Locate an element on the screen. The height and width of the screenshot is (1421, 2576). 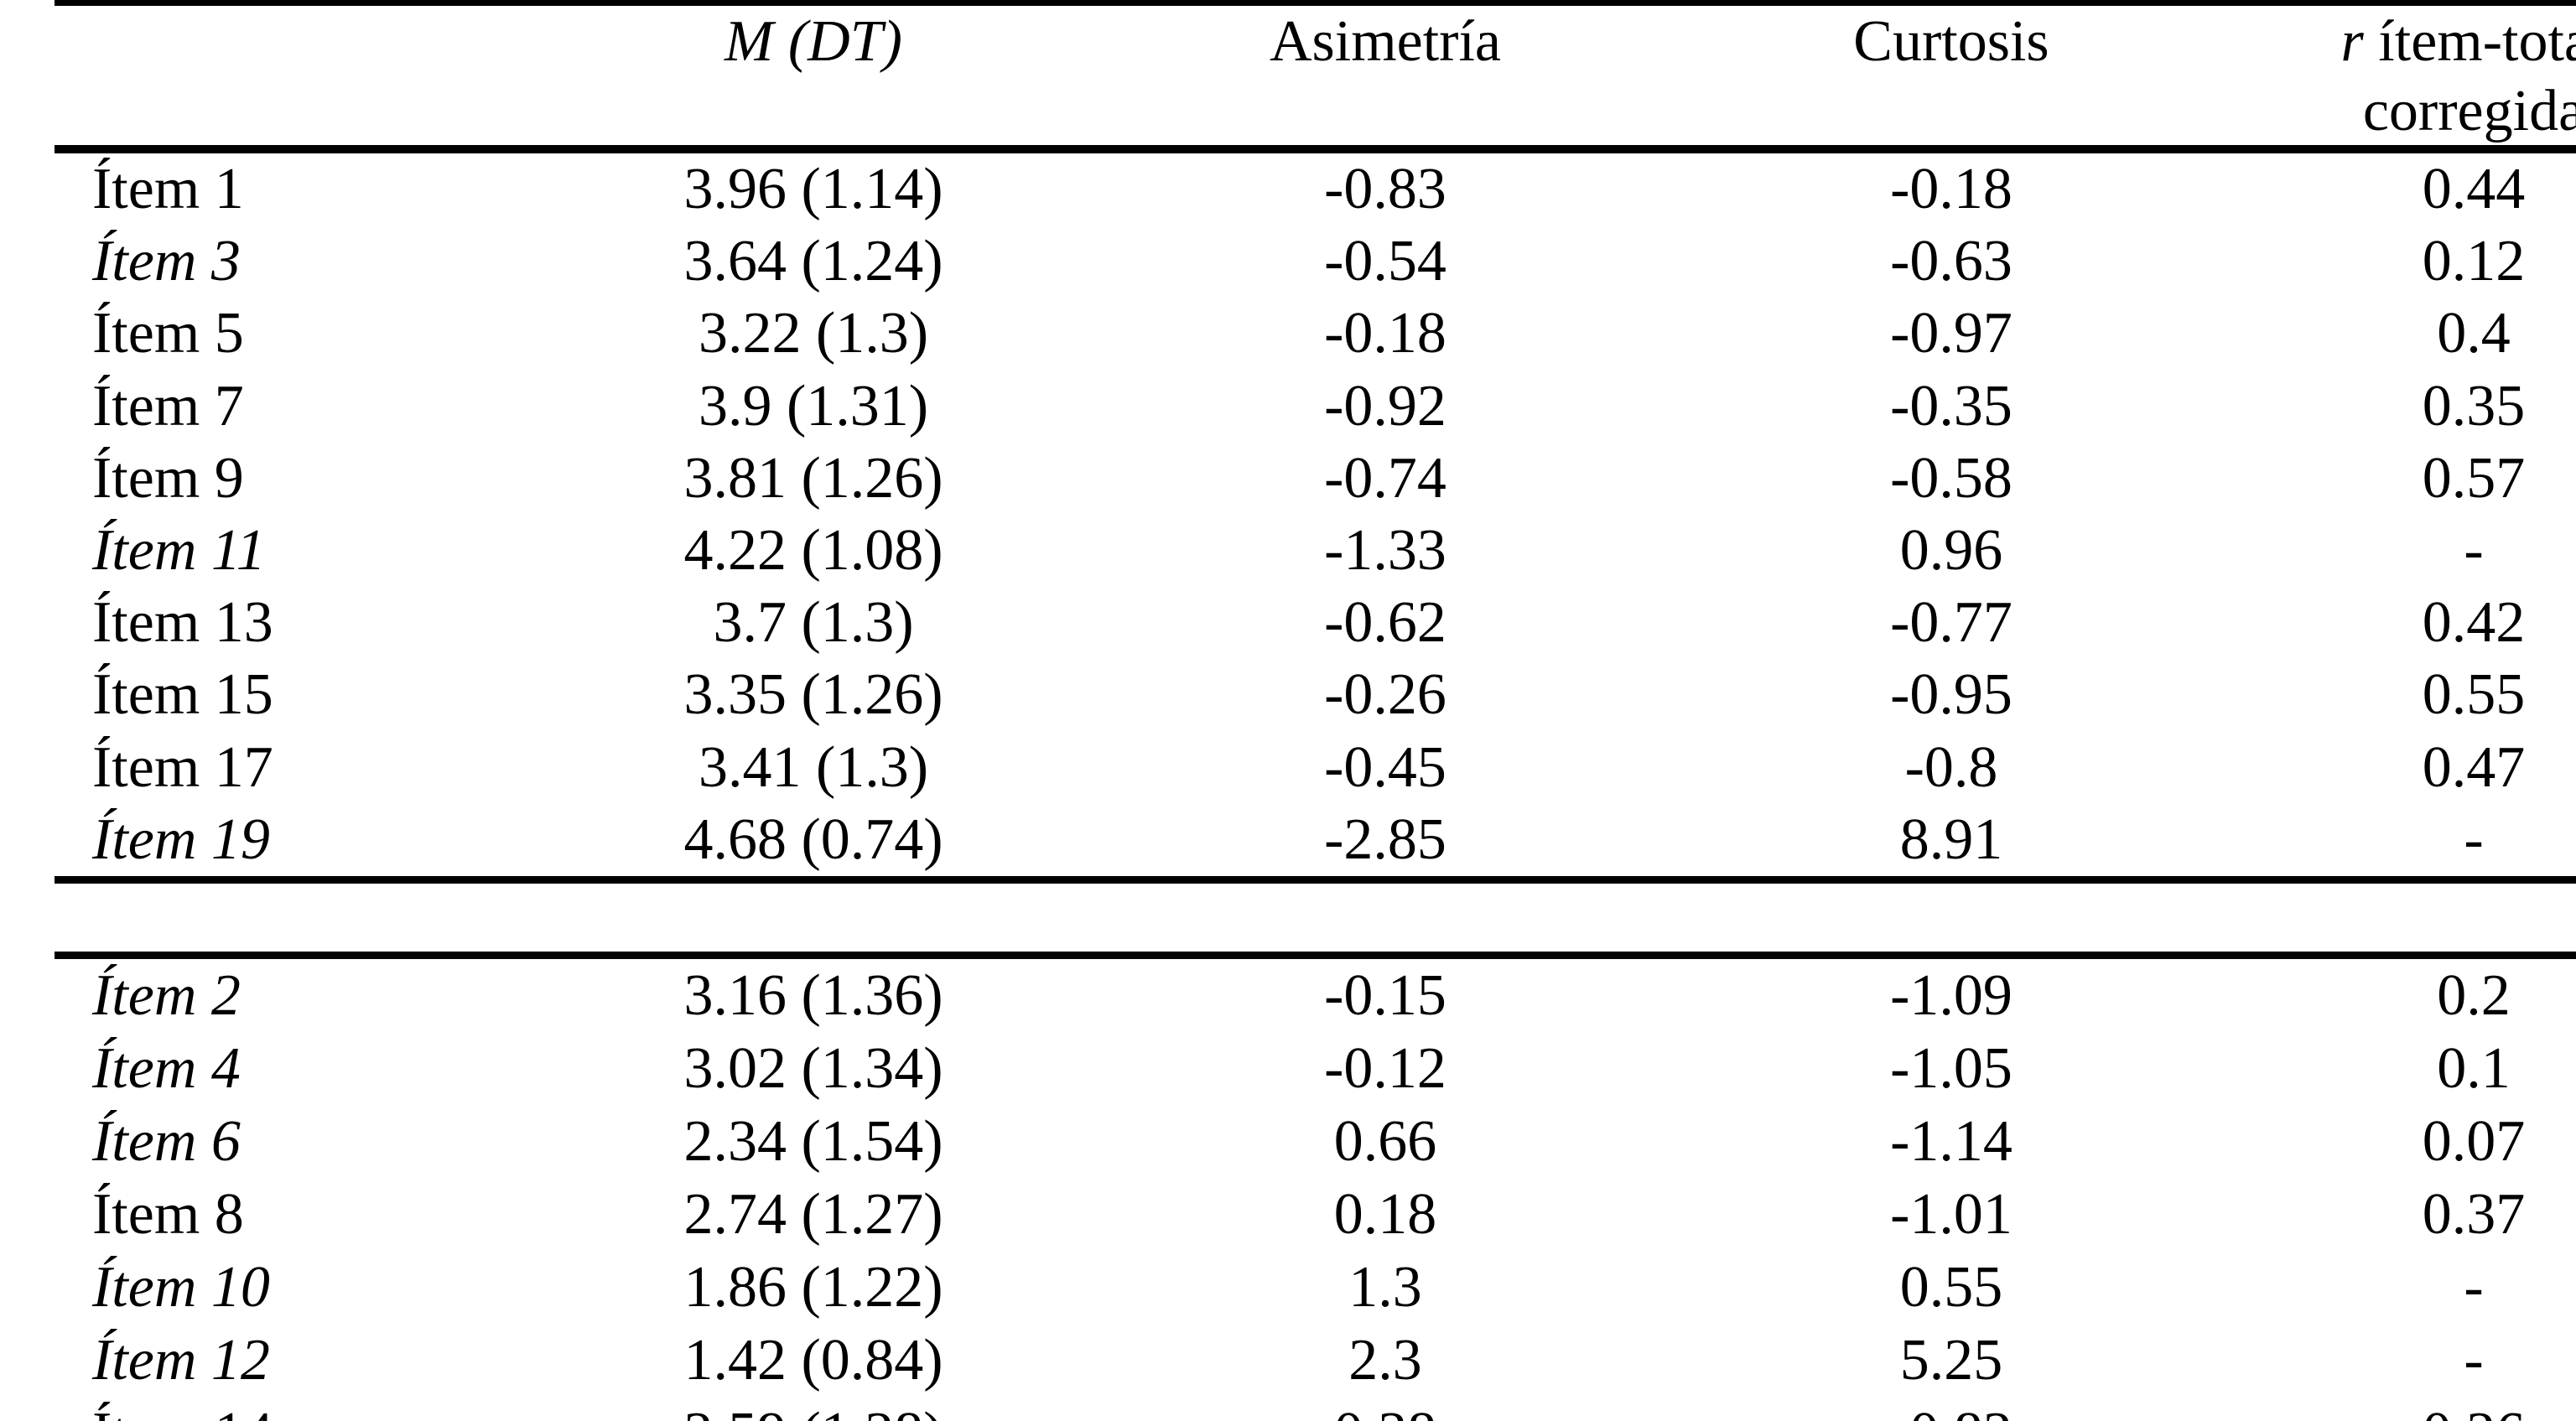
curtosis-value: -0.18 is located at coordinates (1951, 189).